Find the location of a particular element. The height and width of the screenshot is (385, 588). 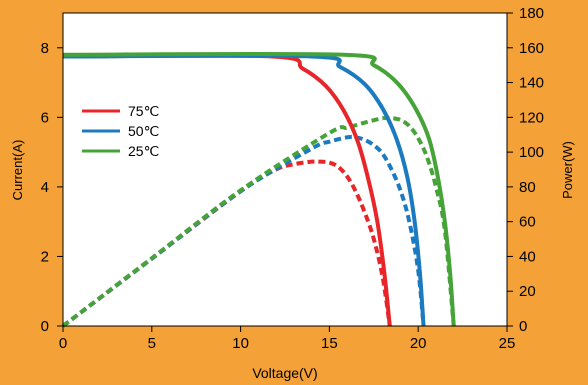

x-tick-label: 10 is located at coordinates (240, 343).